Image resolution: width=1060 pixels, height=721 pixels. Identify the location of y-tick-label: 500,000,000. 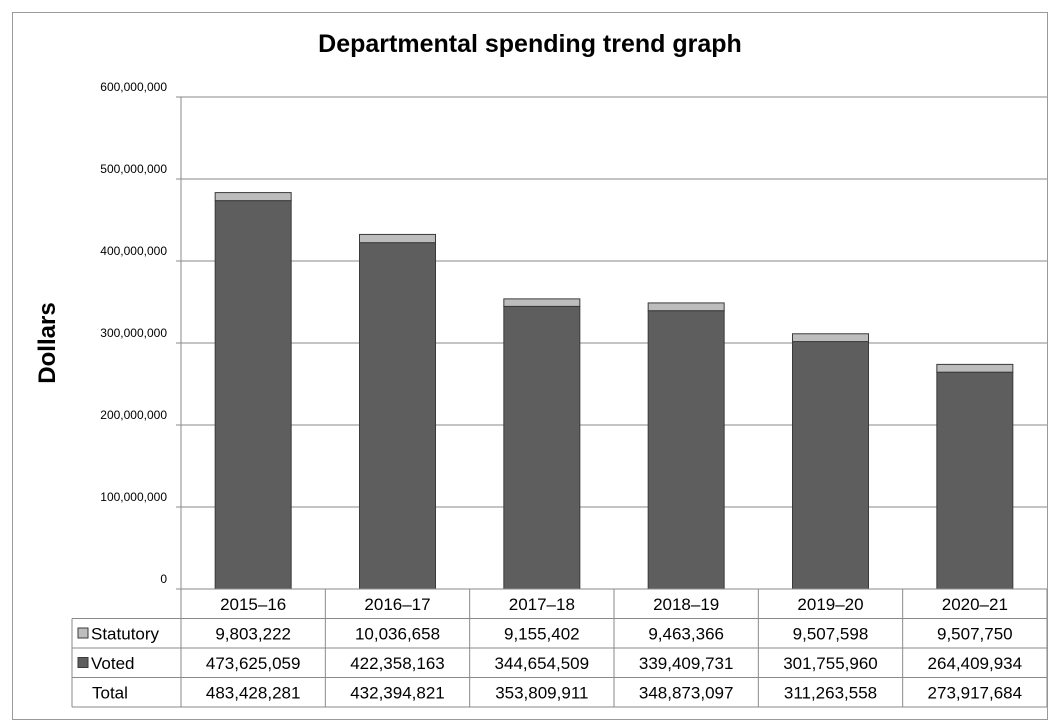
(133, 169).